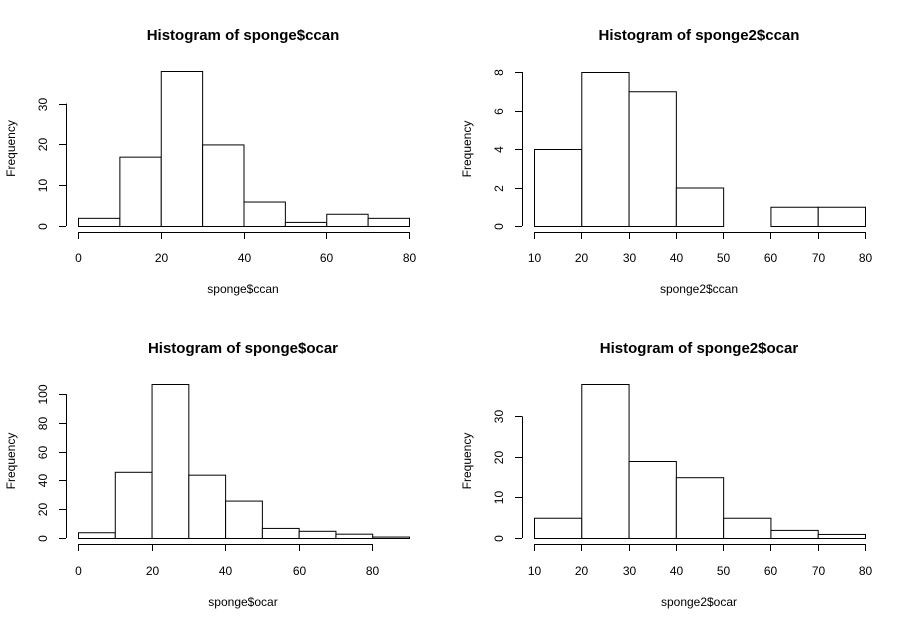 Image resolution: width=912 pixels, height=626 pixels. Describe the element at coordinates (499, 111) in the screenshot. I see `y-tick-label: 6` at that location.